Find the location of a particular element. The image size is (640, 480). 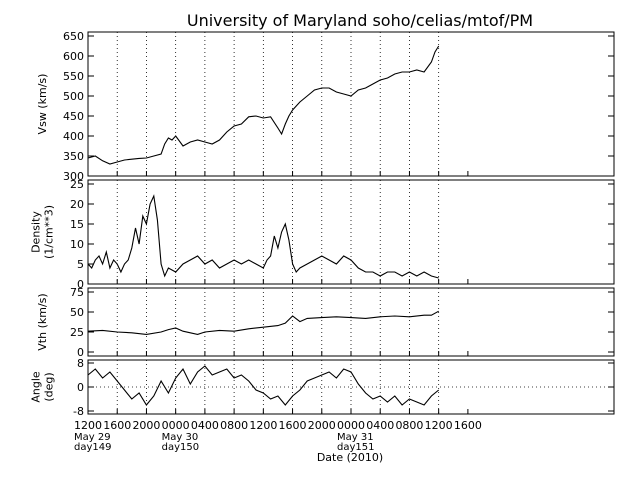

panel-frame-vth is located at coordinates (351, 322).